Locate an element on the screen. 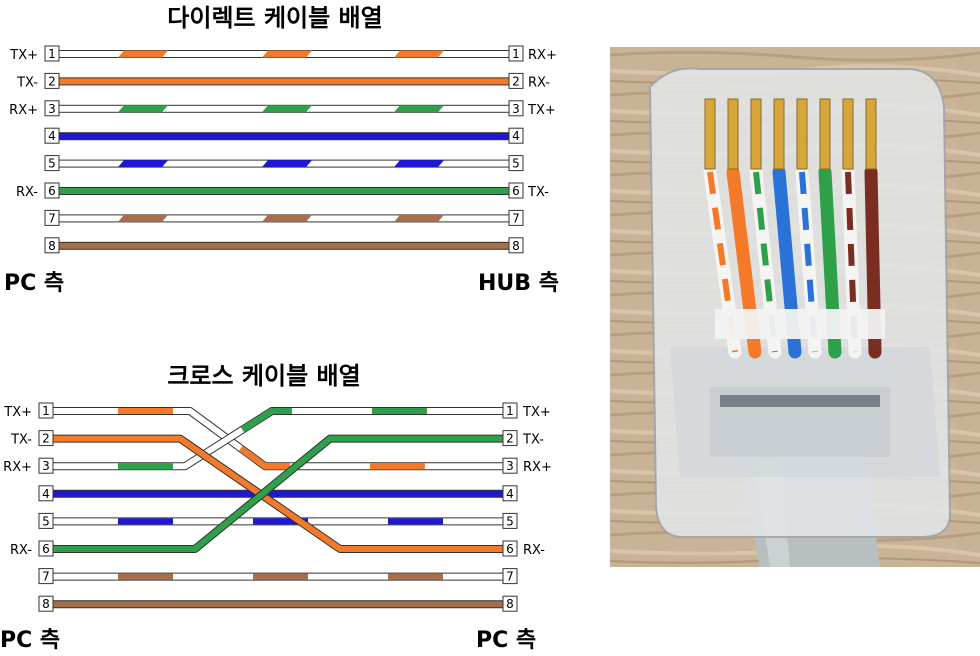 Image resolution: width=980 pixels, height=656 pixels. cross-left-pin-1-number: 1 is located at coordinates (46, 411).